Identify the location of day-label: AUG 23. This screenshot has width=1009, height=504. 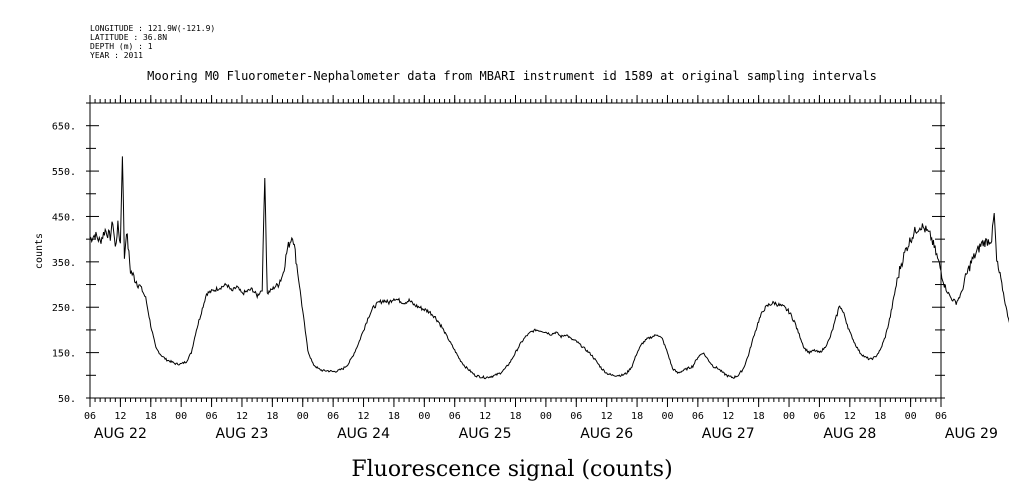
(241, 434).